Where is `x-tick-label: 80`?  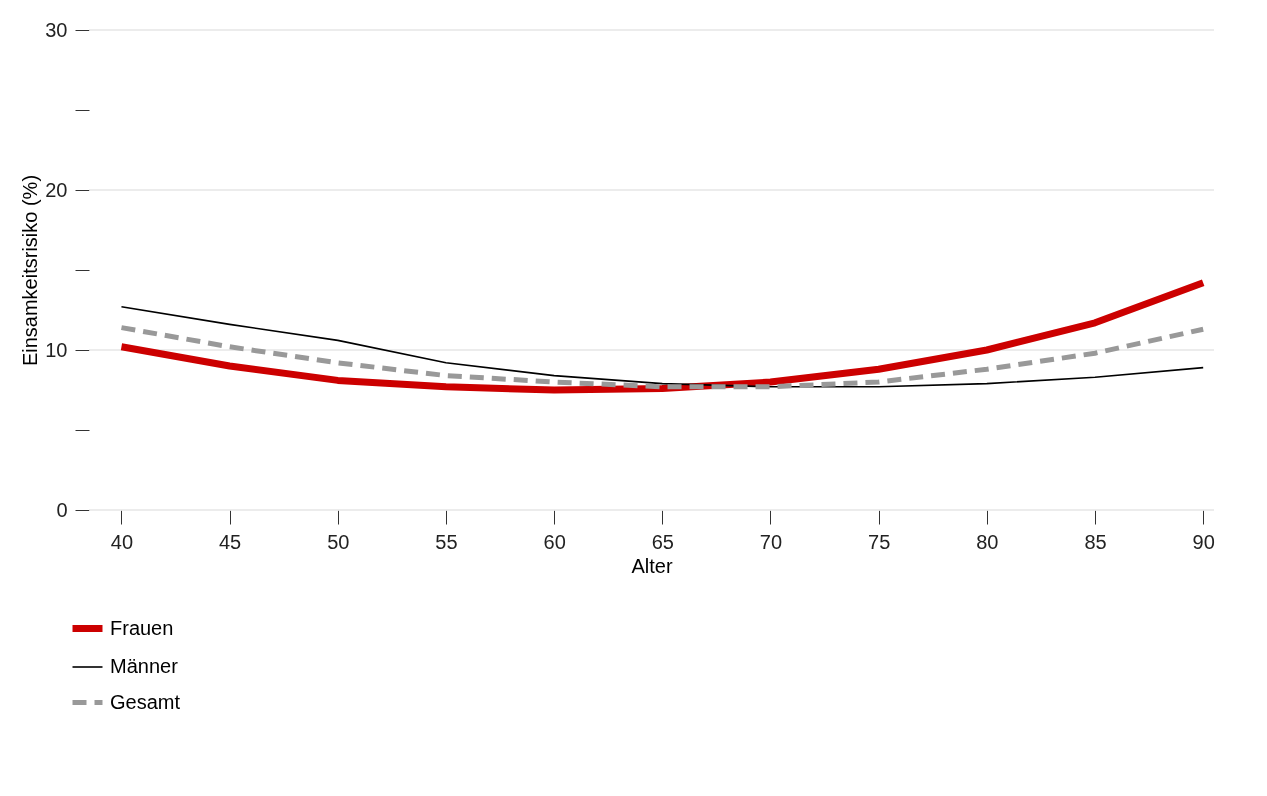
x-tick-label: 80 is located at coordinates (987, 541).